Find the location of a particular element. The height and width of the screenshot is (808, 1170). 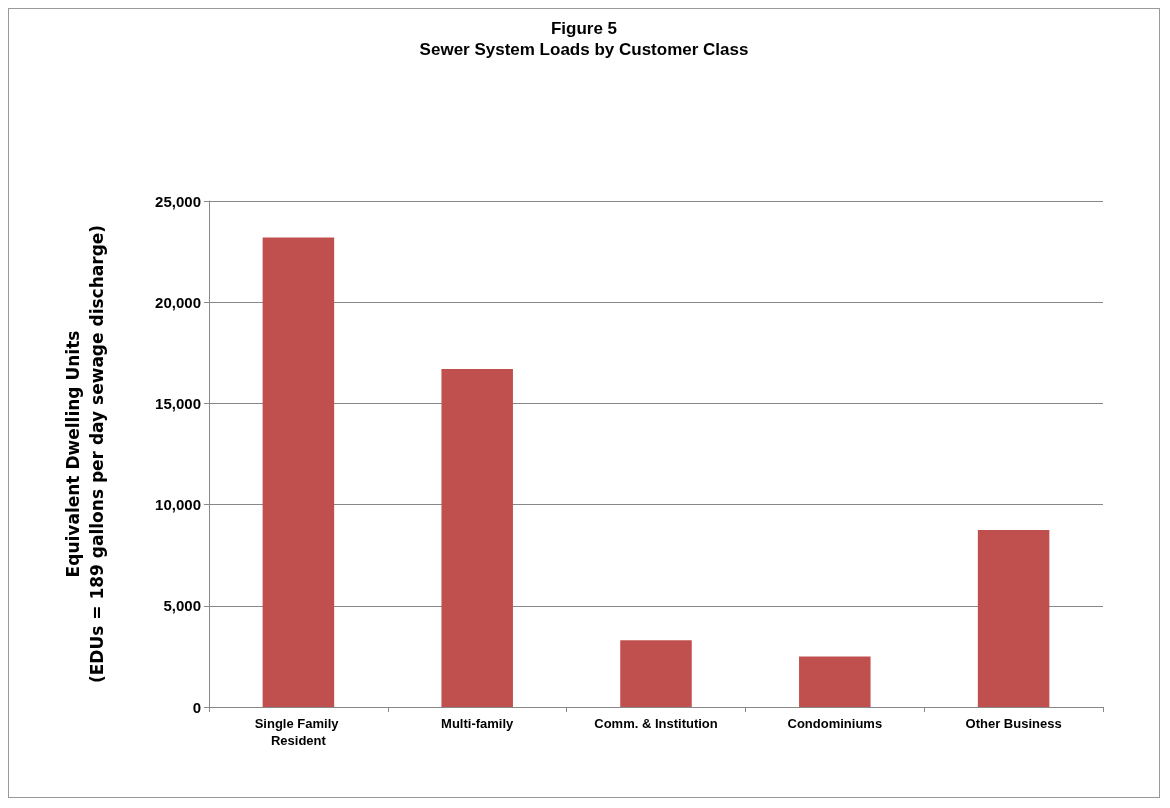

x-tick-label: Single Family Resident is located at coordinates (298, 732).